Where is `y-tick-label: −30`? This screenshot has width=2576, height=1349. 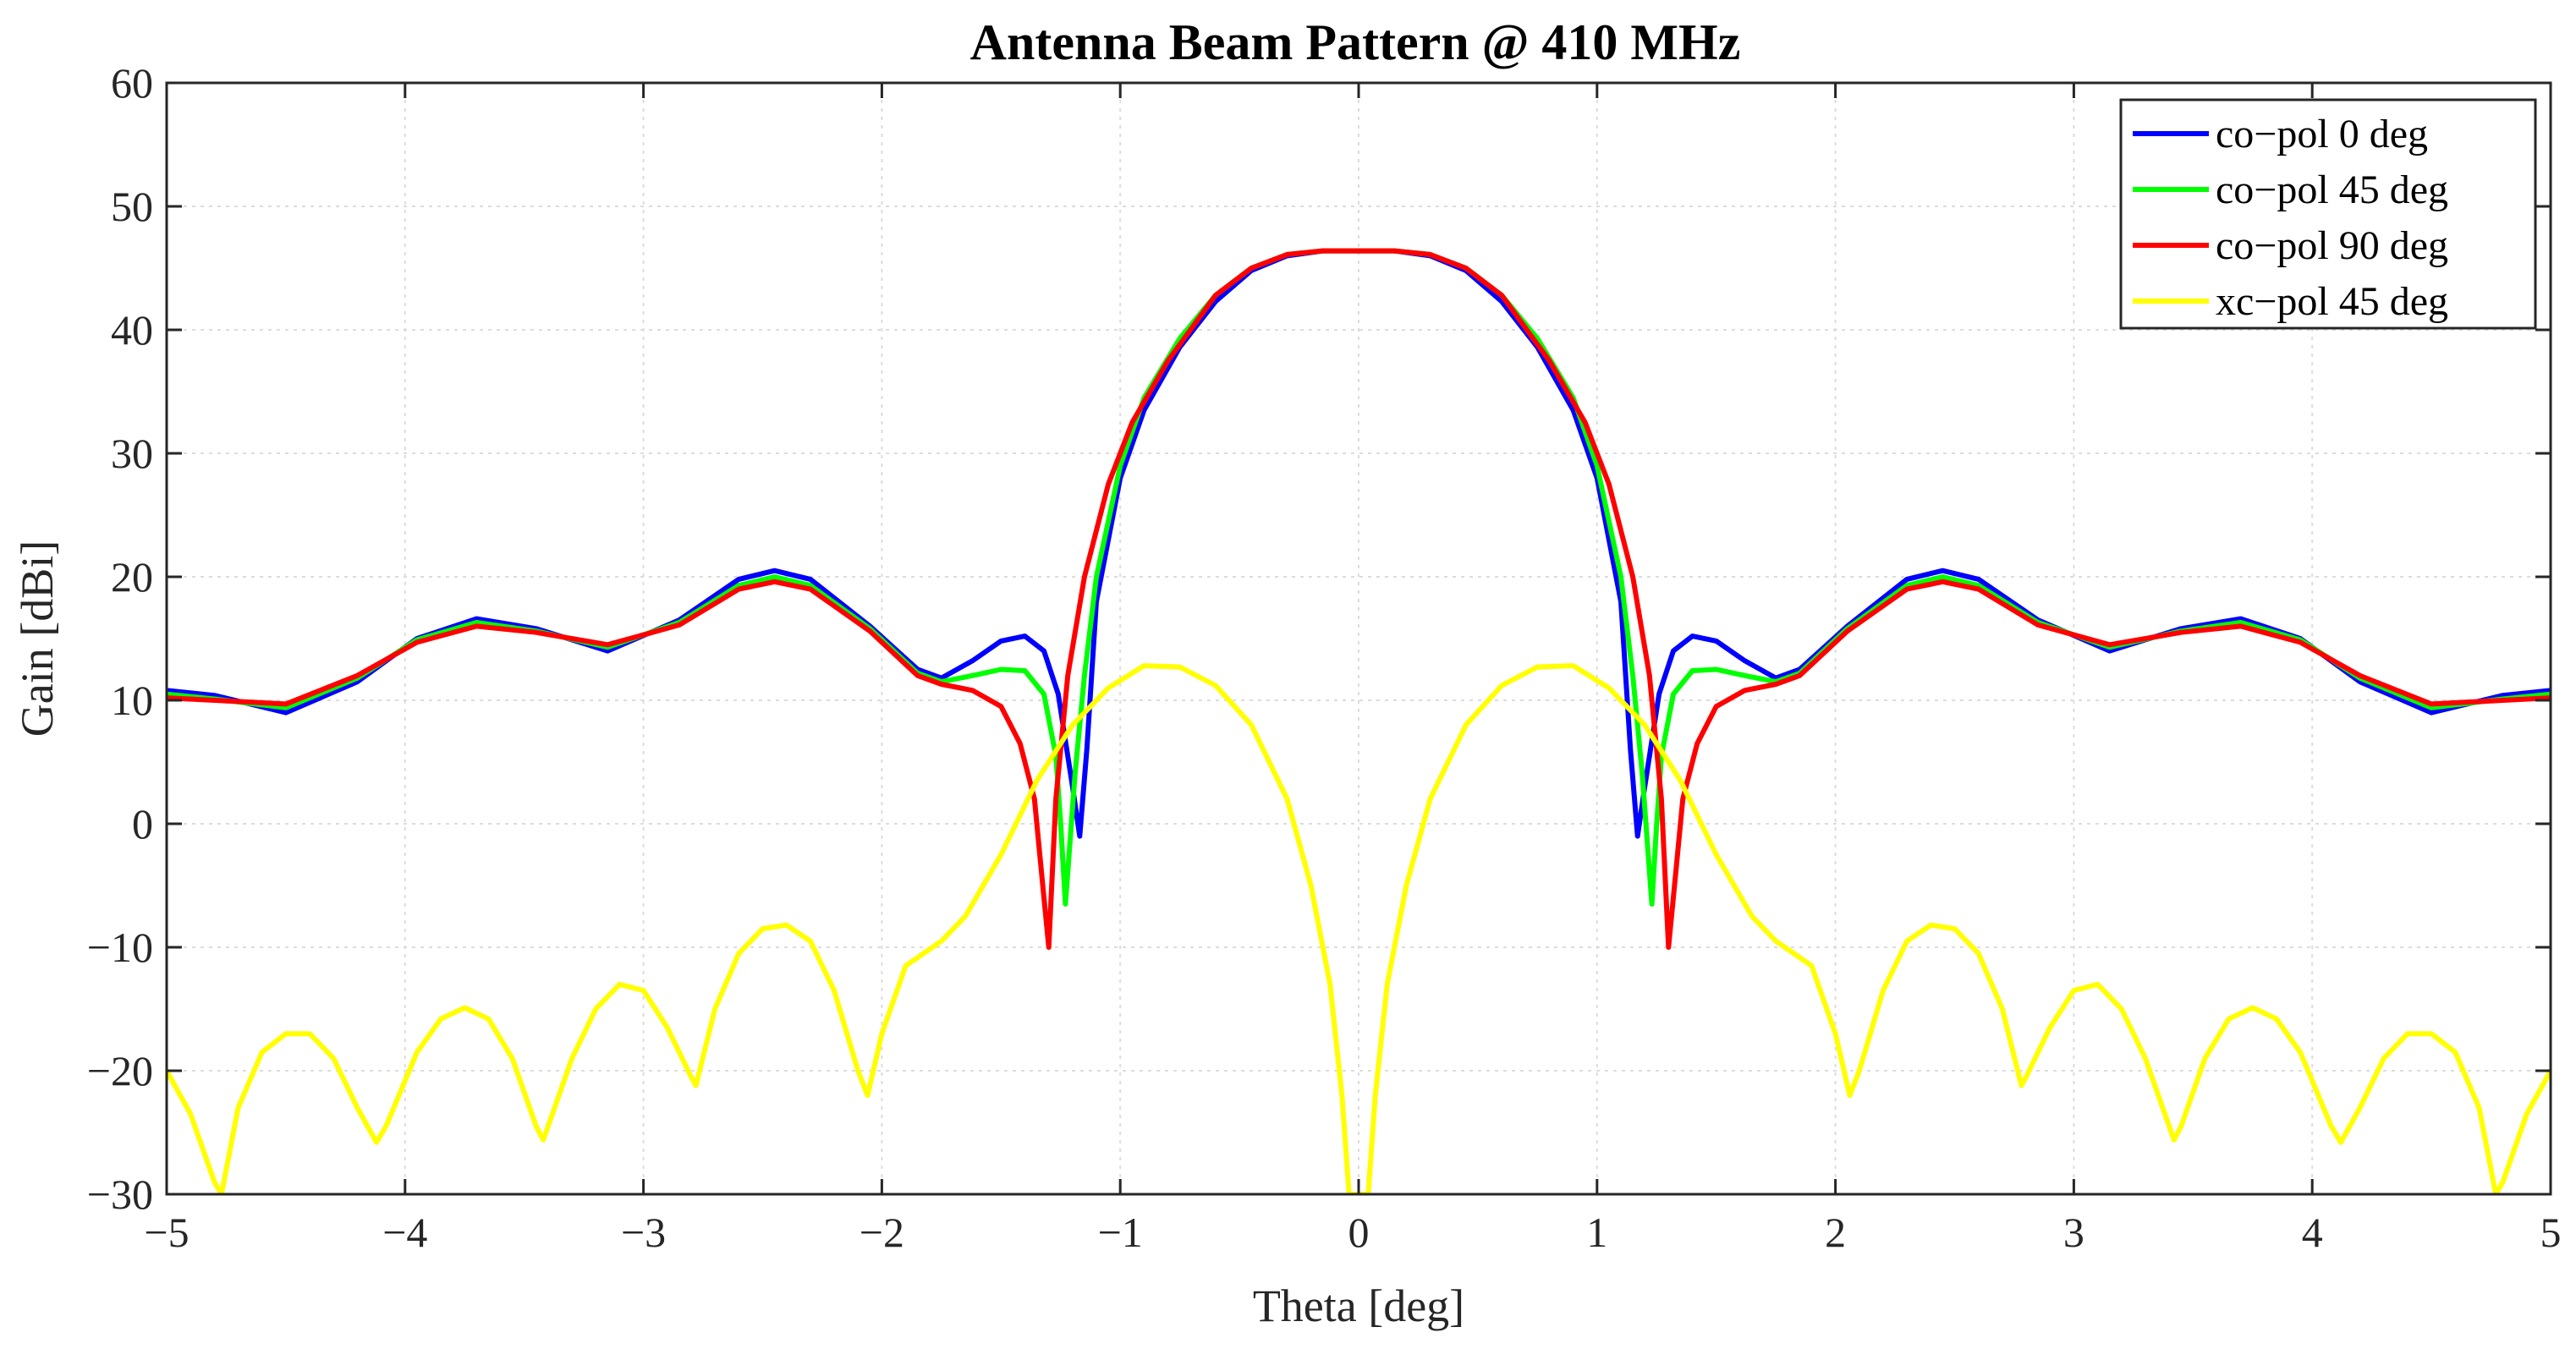 y-tick-label: −30 is located at coordinates (120, 1194).